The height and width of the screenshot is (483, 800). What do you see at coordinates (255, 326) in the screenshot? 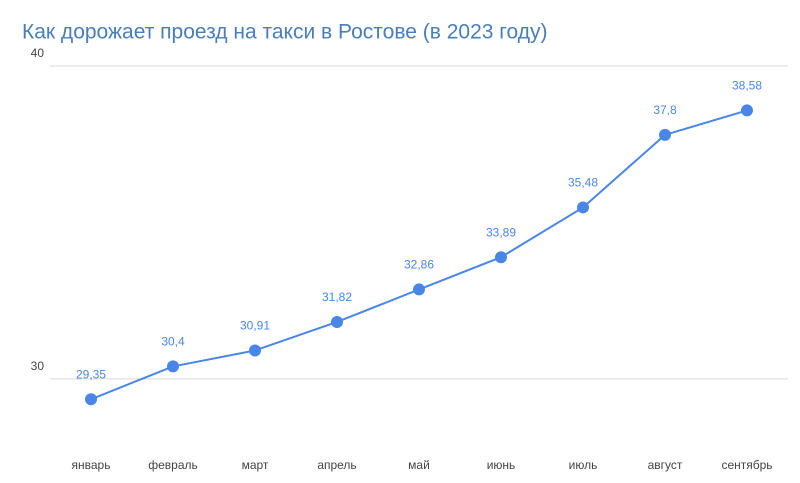
I see `data-label: 30,91` at bounding box center [255, 326].